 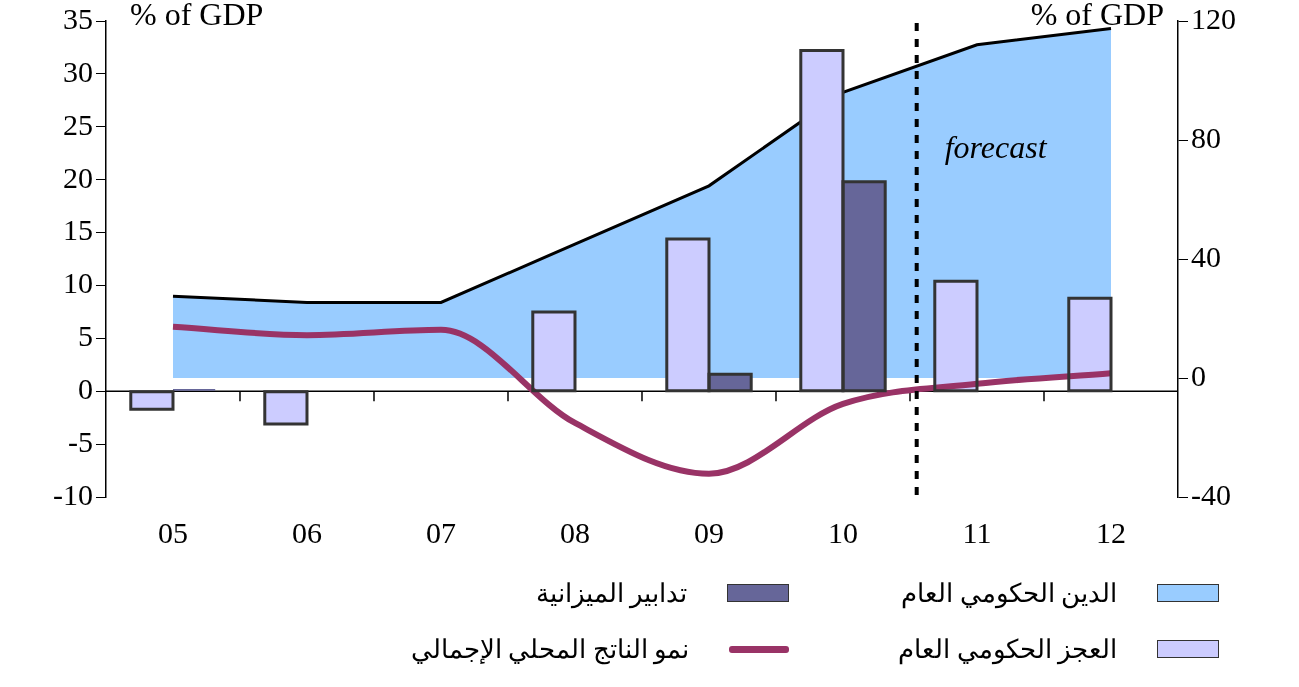 What do you see at coordinates (1007, 649) in the screenshot?
I see `legend-label: العجز الحكومي العام` at bounding box center [1007, 649].